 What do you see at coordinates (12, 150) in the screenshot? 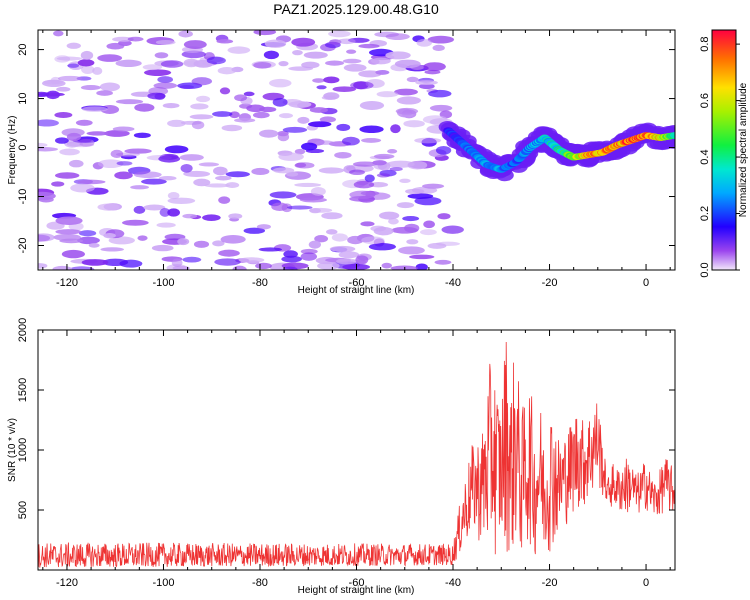
I see `spectrogram-y-label: Frequency (Hz)` at bounding box center [12, 150].